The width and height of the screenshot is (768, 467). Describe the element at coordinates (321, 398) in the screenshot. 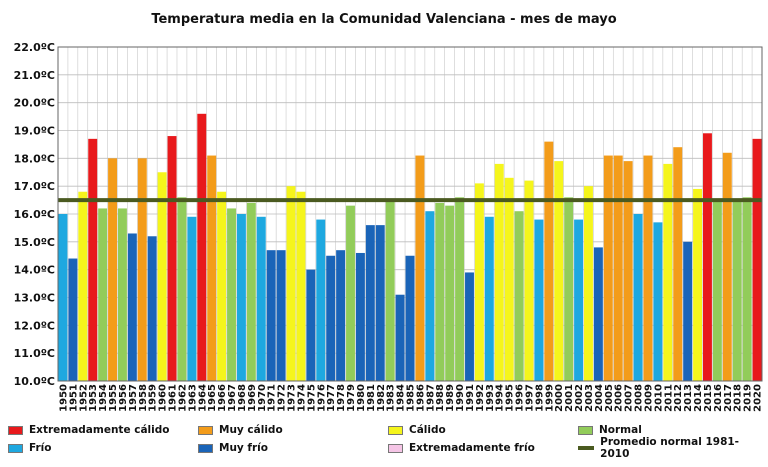

I see `x-tick-label: 1976` at that location.